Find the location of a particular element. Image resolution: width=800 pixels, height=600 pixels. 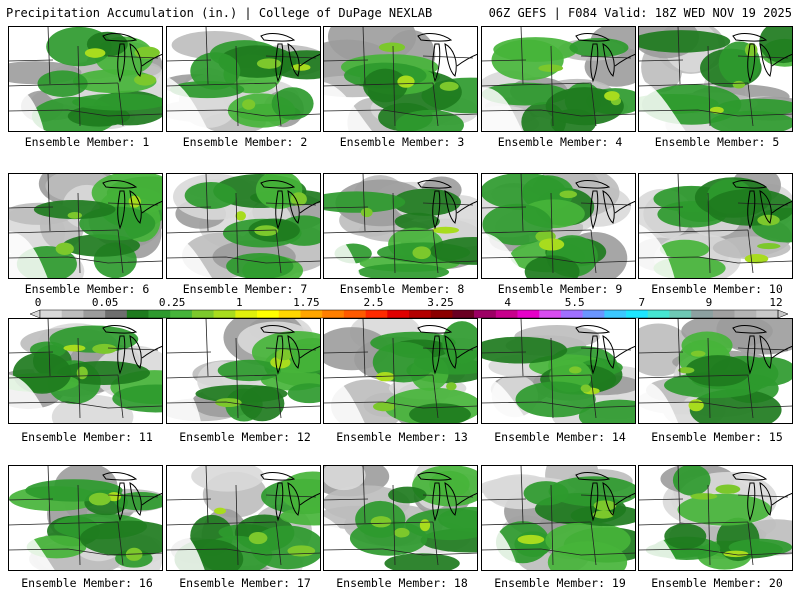

colorbar-tick-label: 7 is located at coordinates (642, 302).